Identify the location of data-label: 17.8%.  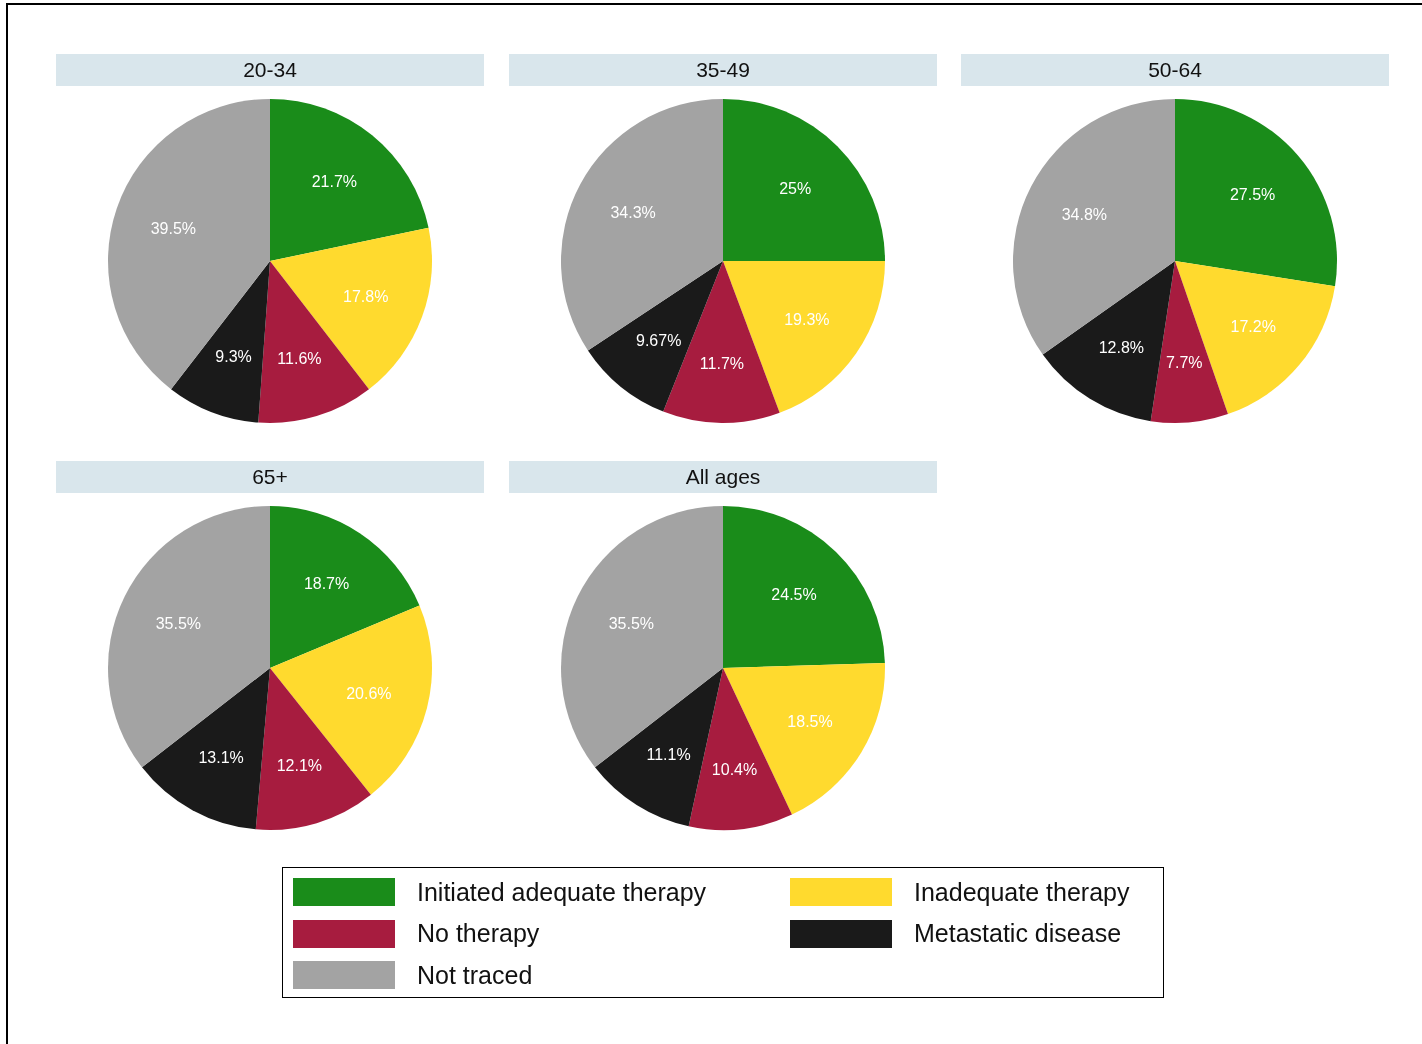
(366, 296).